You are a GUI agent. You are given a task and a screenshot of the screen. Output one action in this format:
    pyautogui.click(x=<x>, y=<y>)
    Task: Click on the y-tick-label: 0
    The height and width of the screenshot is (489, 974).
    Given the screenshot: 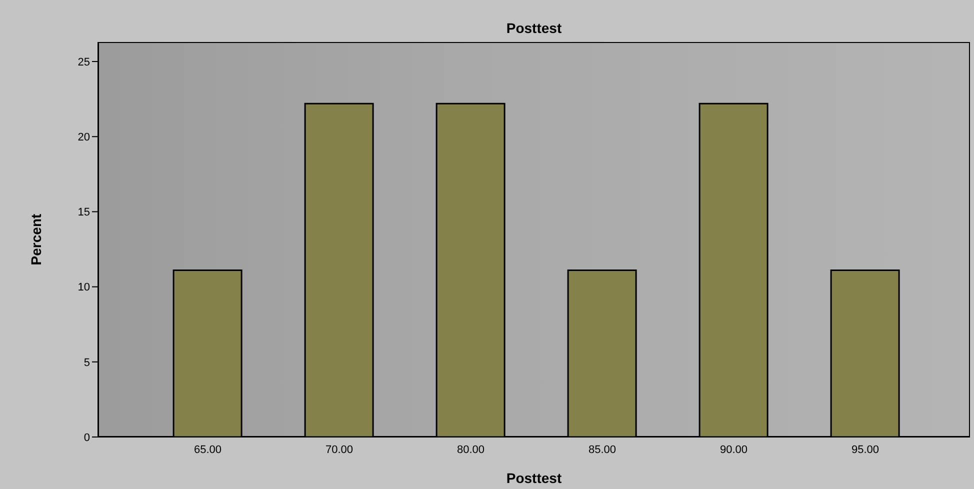 What is the action you would take?
    pyautogui.click(x=87, y=438)
    